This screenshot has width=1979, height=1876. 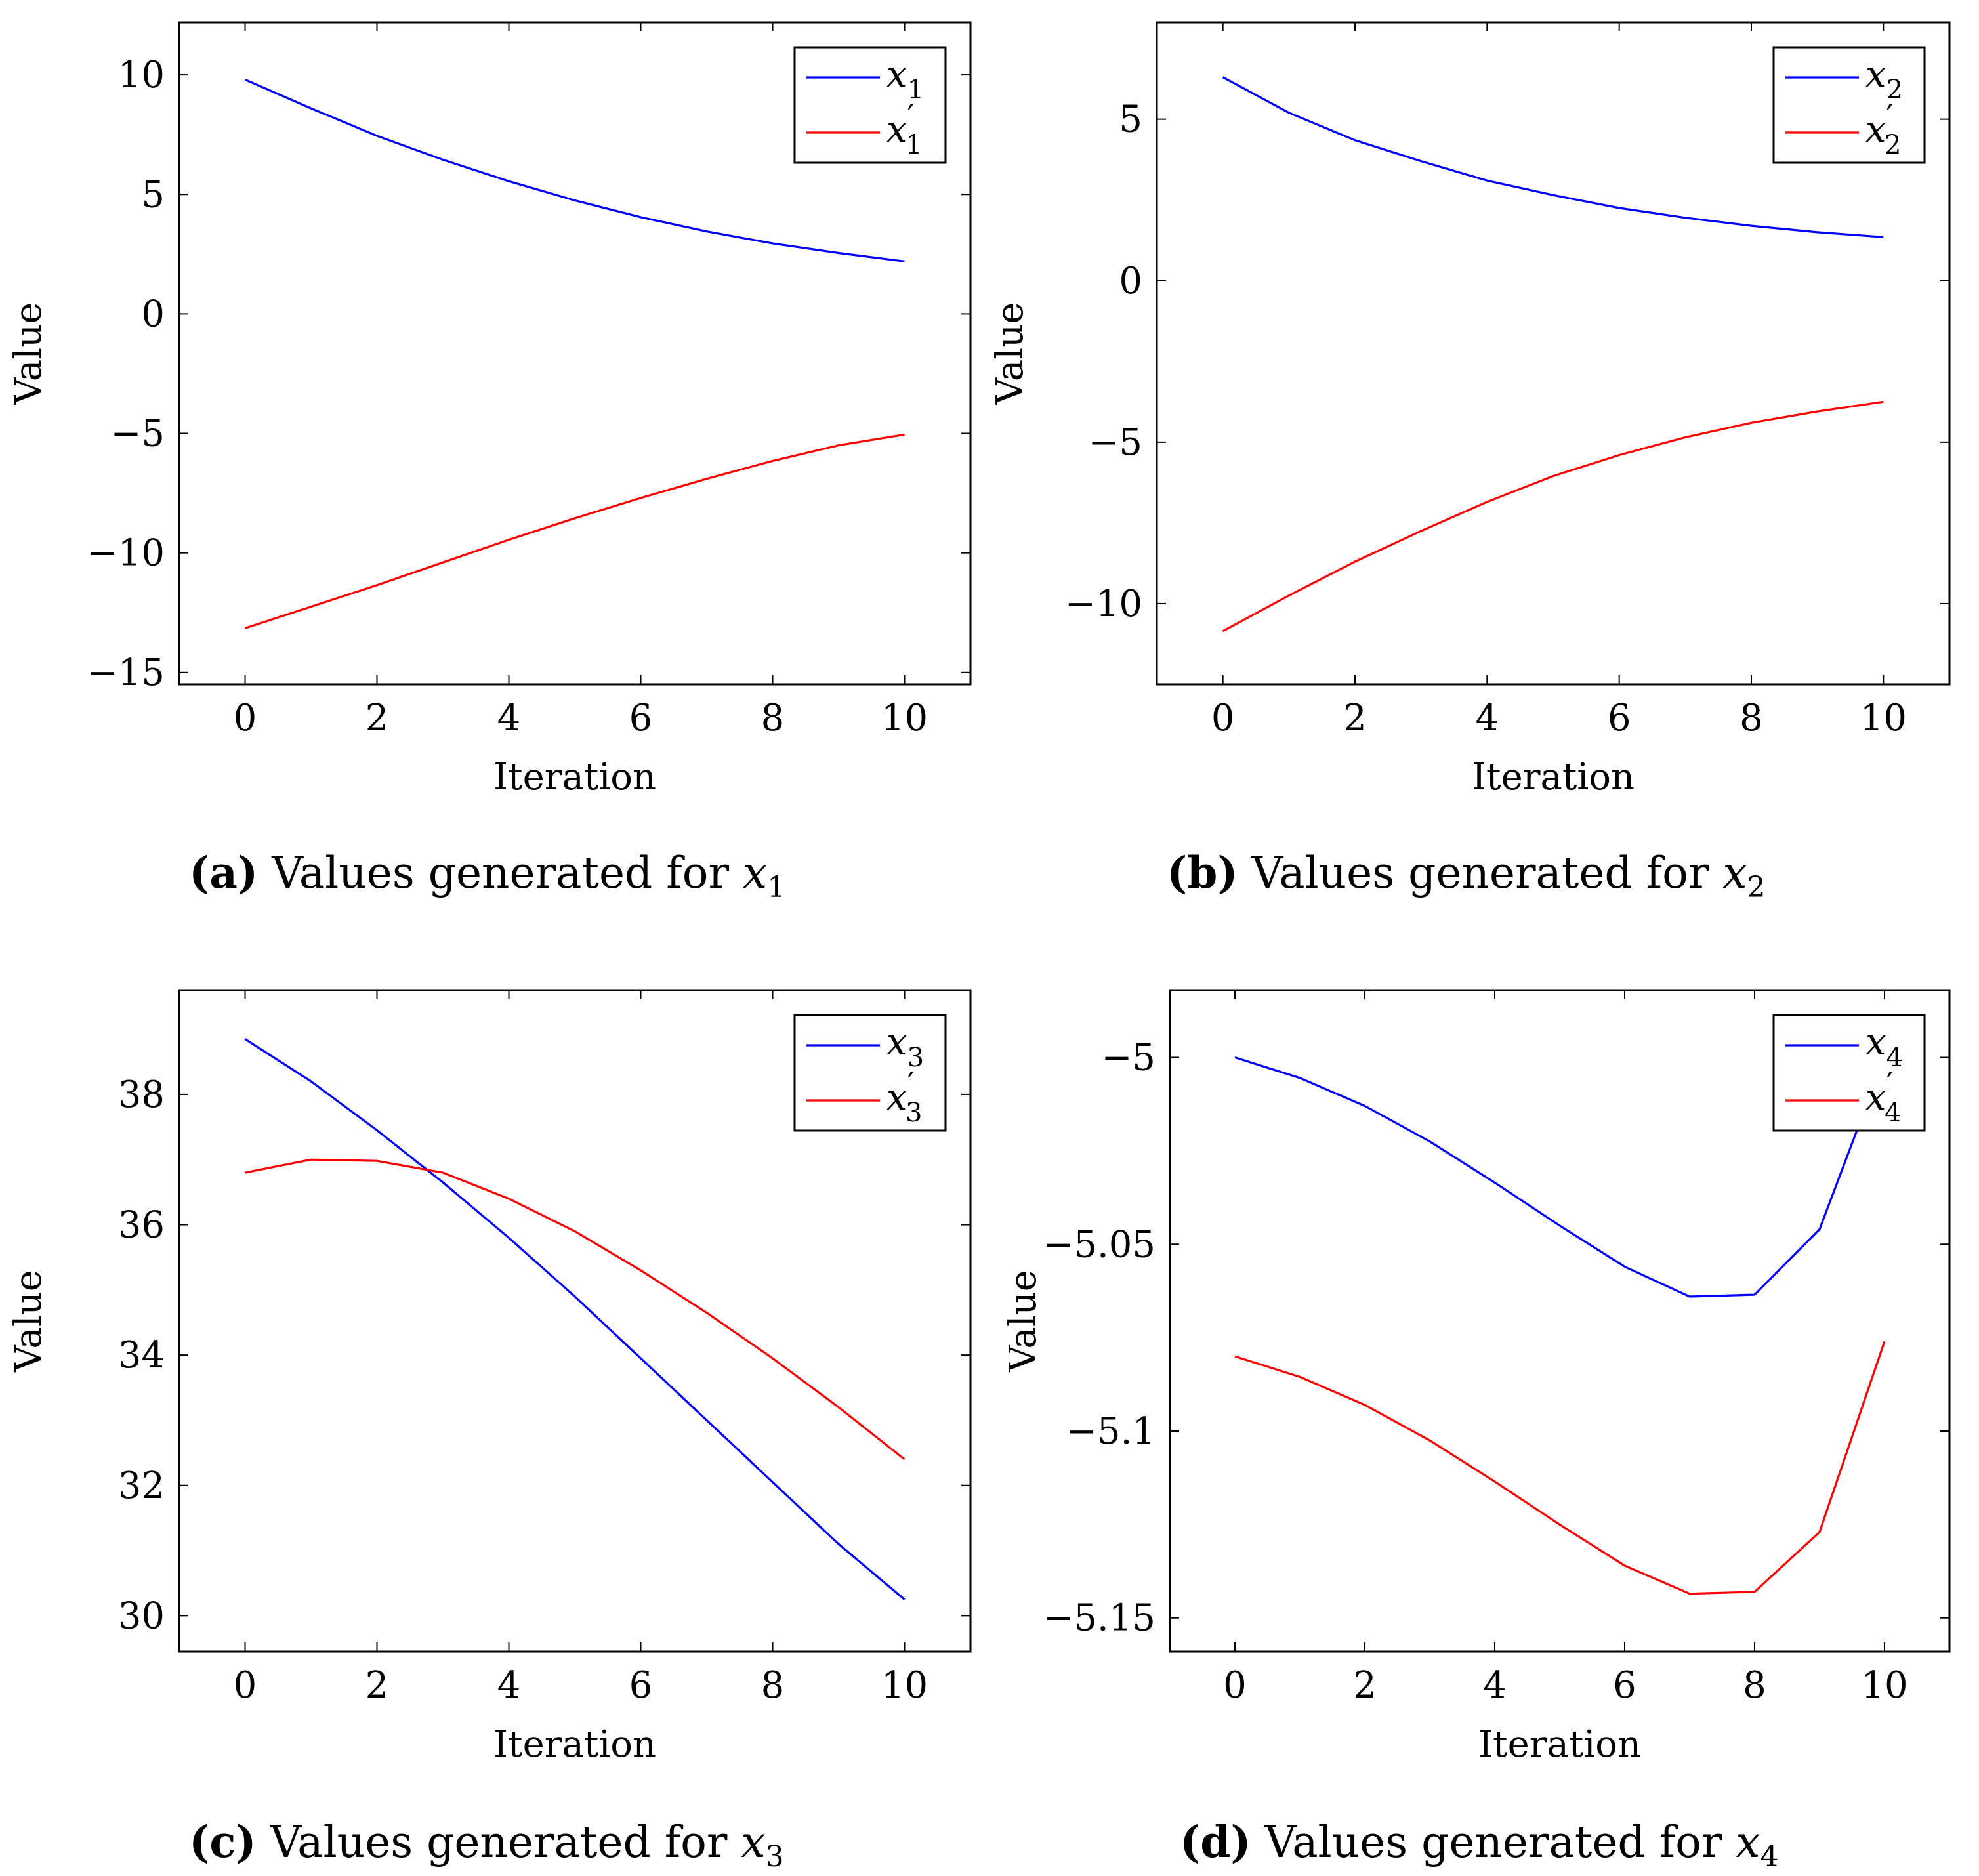 What do you see at coordinates (575, 353) in the screenshot?
I see `plot-frame-a` at bounding box center [575, 353].